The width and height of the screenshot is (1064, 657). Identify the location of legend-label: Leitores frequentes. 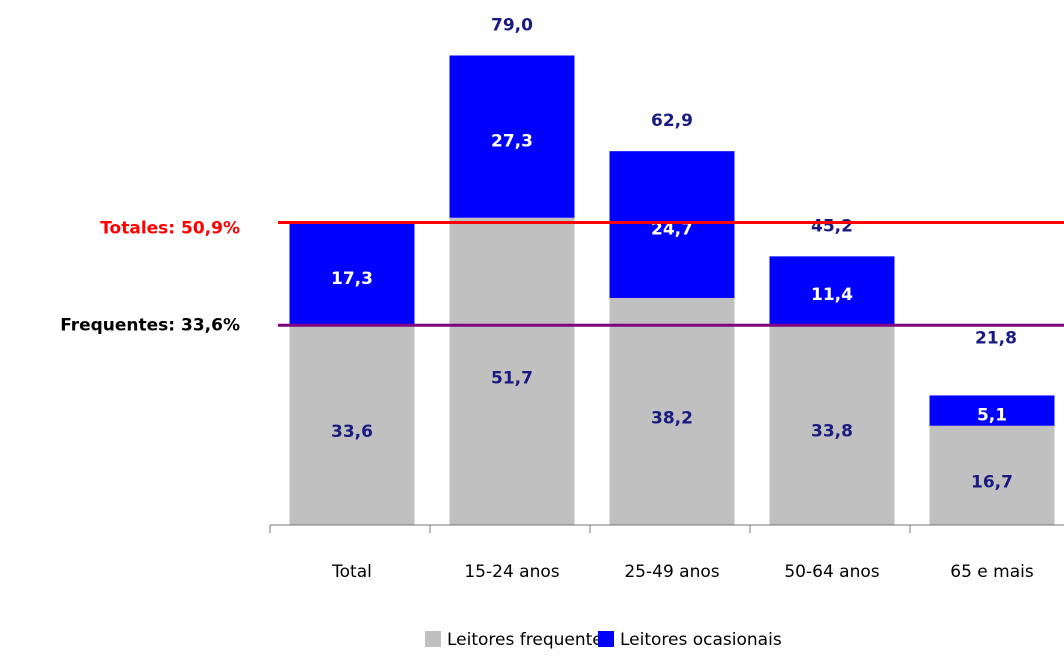
(529, 640).